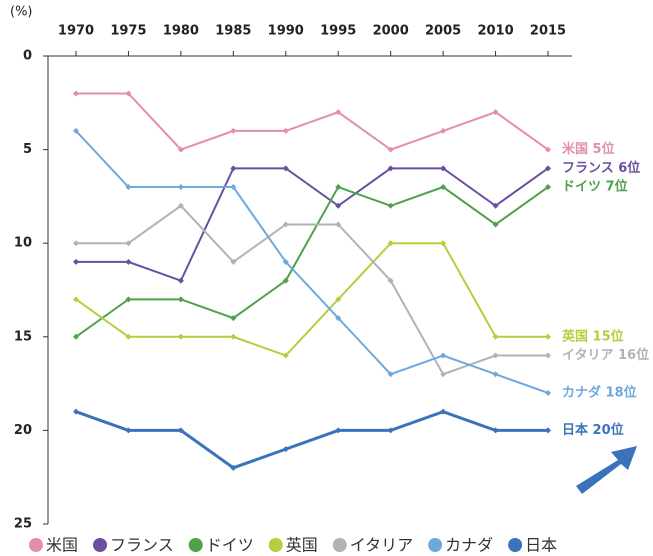 The image size is (653, 556). Describe the element at coordinates (495, 31) in the screenshot. I see `x-tick-label: 2010` at that location.